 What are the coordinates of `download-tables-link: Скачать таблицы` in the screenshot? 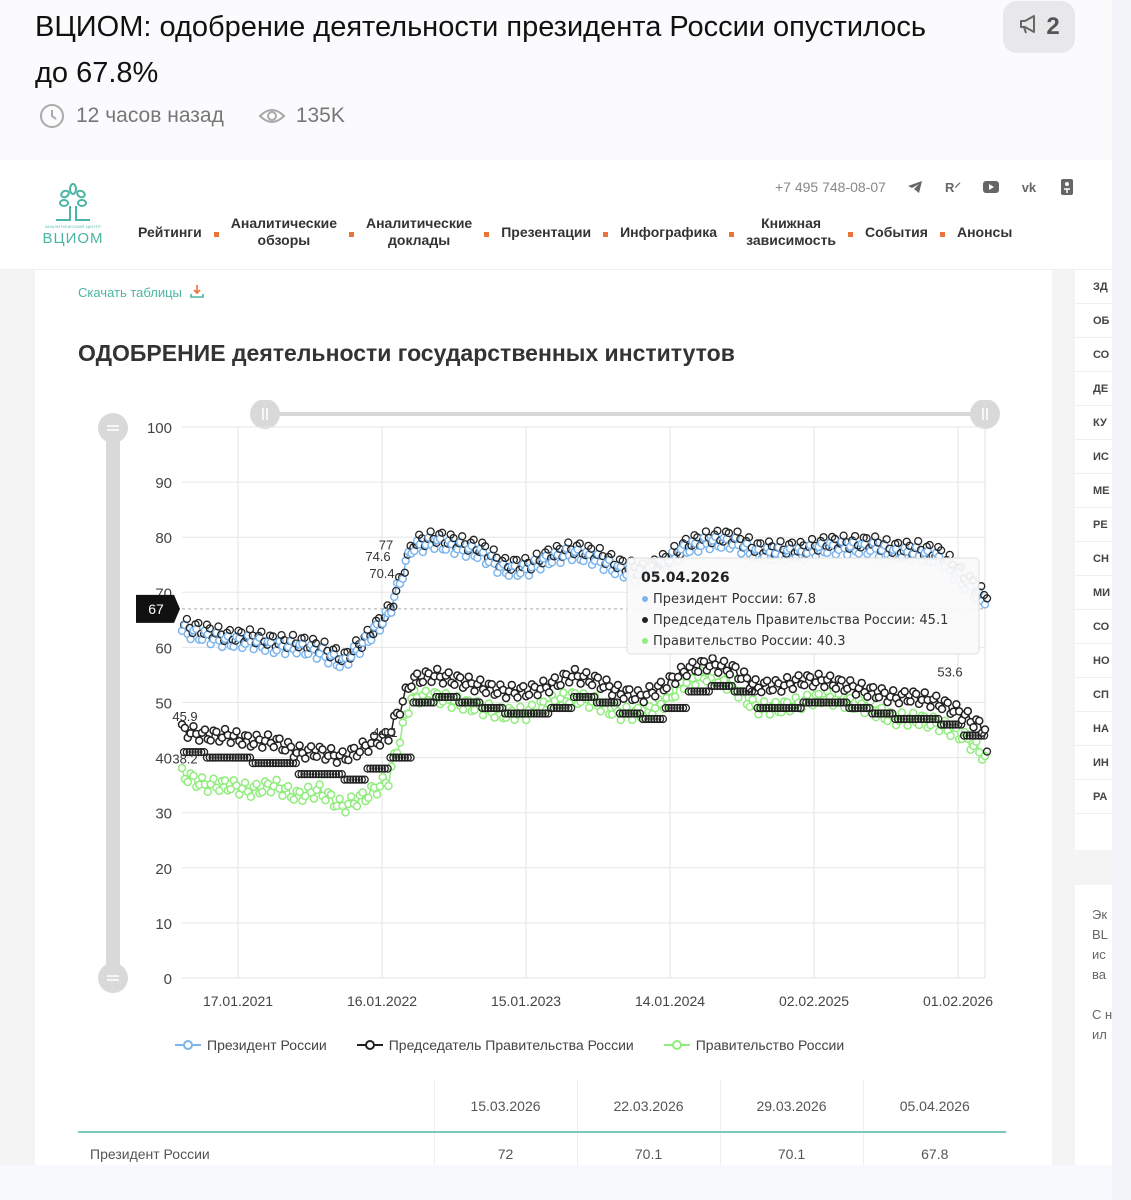 It's located at (141, 292).